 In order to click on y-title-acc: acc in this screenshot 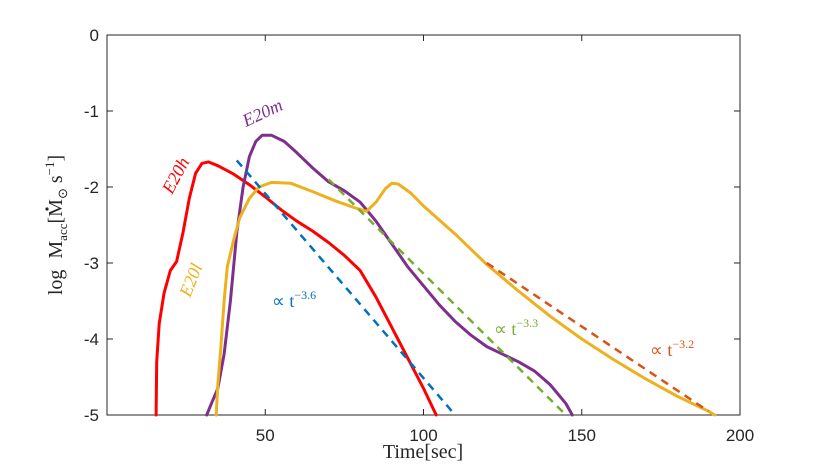, I will do `click(62, 232)`.